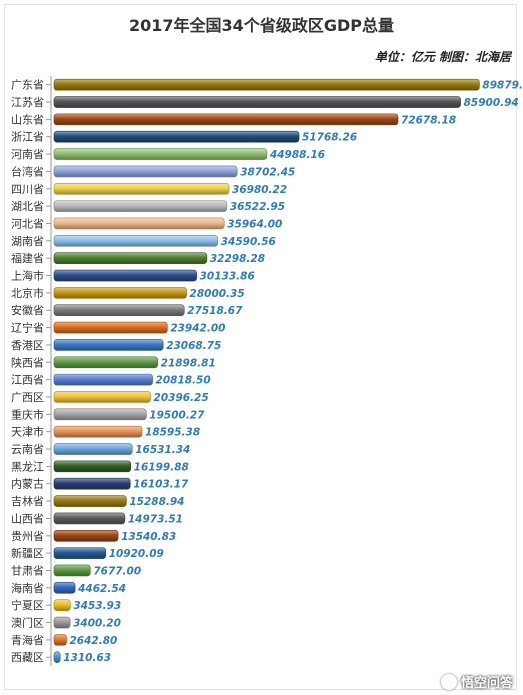  What do you see at coordinates (105, 362) in the screenshot?
I see `bar-陕西省` at bounding box center [105, 362].